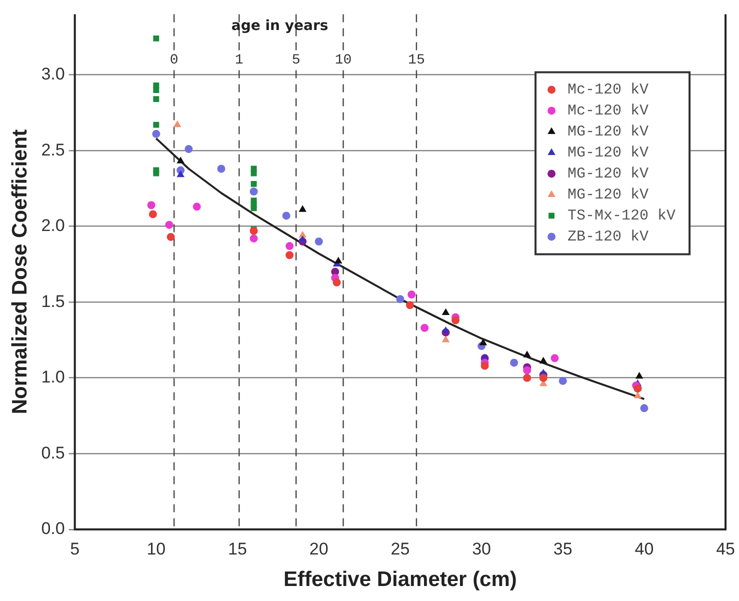 This screenshot has width=739, height=601. What do you see at coordinates (481, 548) in the screenshot?
I see `x-tick-label: 30` at bounding box center [481, 548].